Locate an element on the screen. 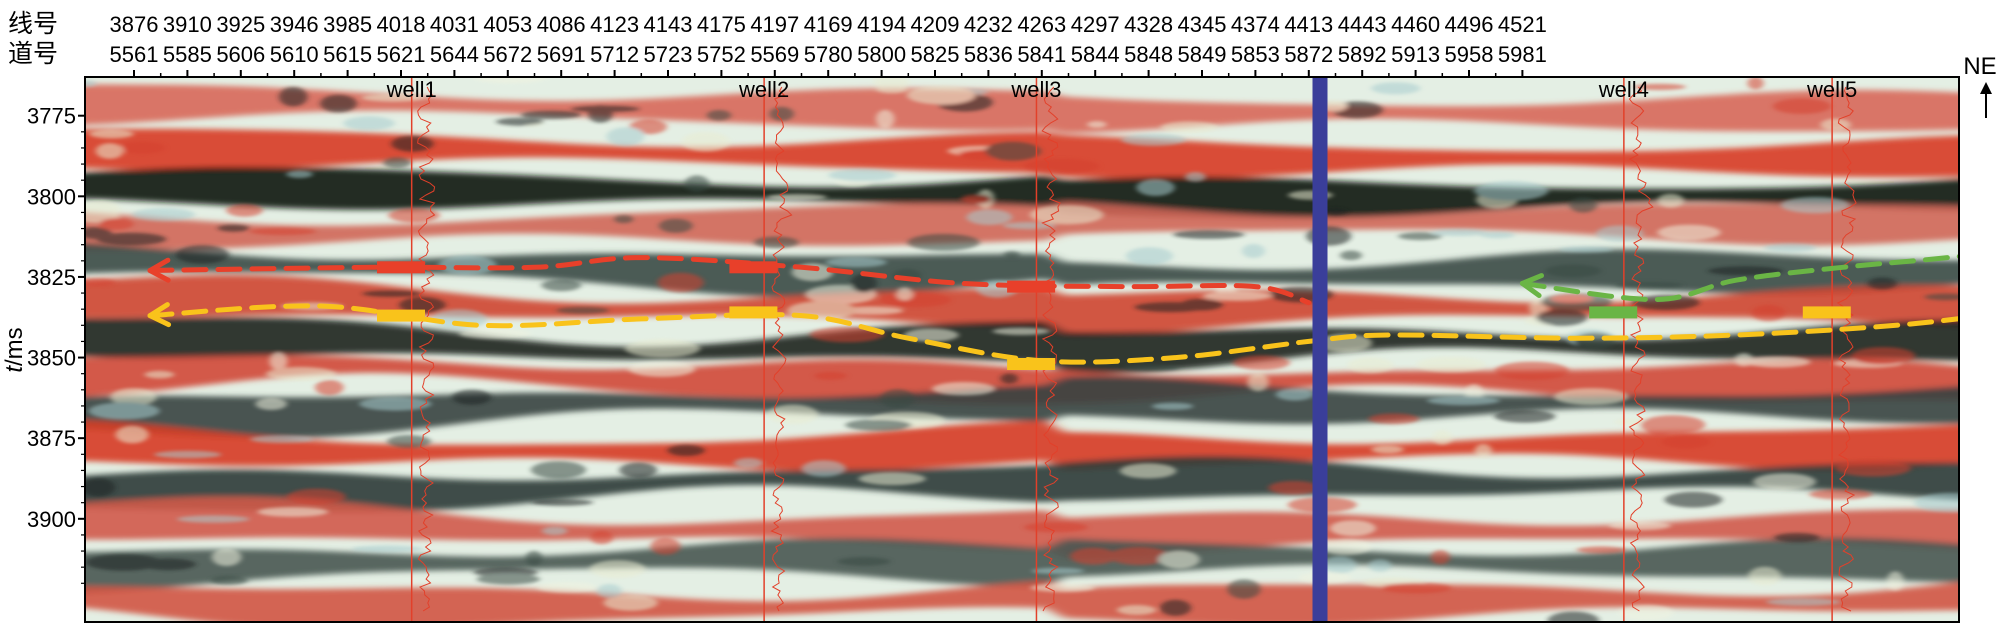  line-number-label: 3946 is located at coordinates (294, 24).